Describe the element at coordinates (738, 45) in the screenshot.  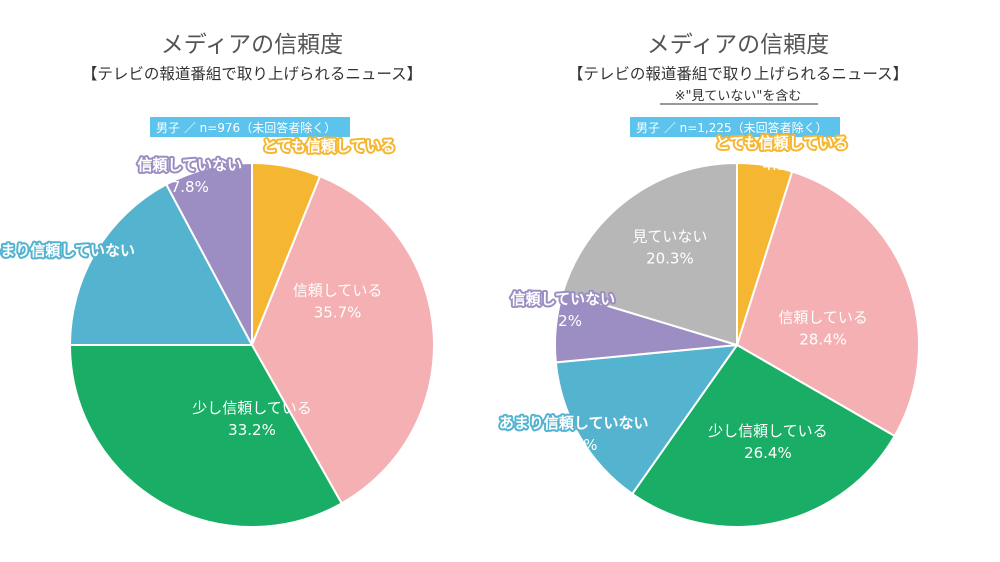
I see `chart-2-title: メディアの信頼度` at that location.